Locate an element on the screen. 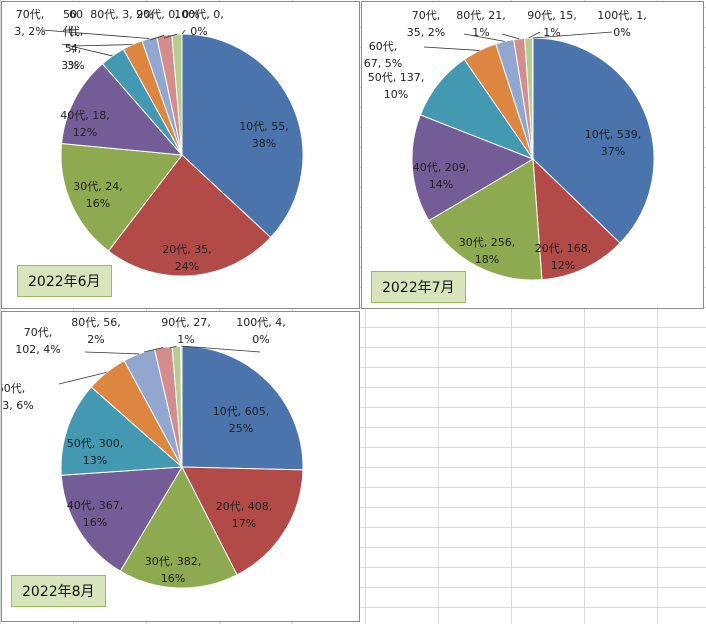  data-label-30代: 30代, 382, 16% is located at coordinates (173, 570).